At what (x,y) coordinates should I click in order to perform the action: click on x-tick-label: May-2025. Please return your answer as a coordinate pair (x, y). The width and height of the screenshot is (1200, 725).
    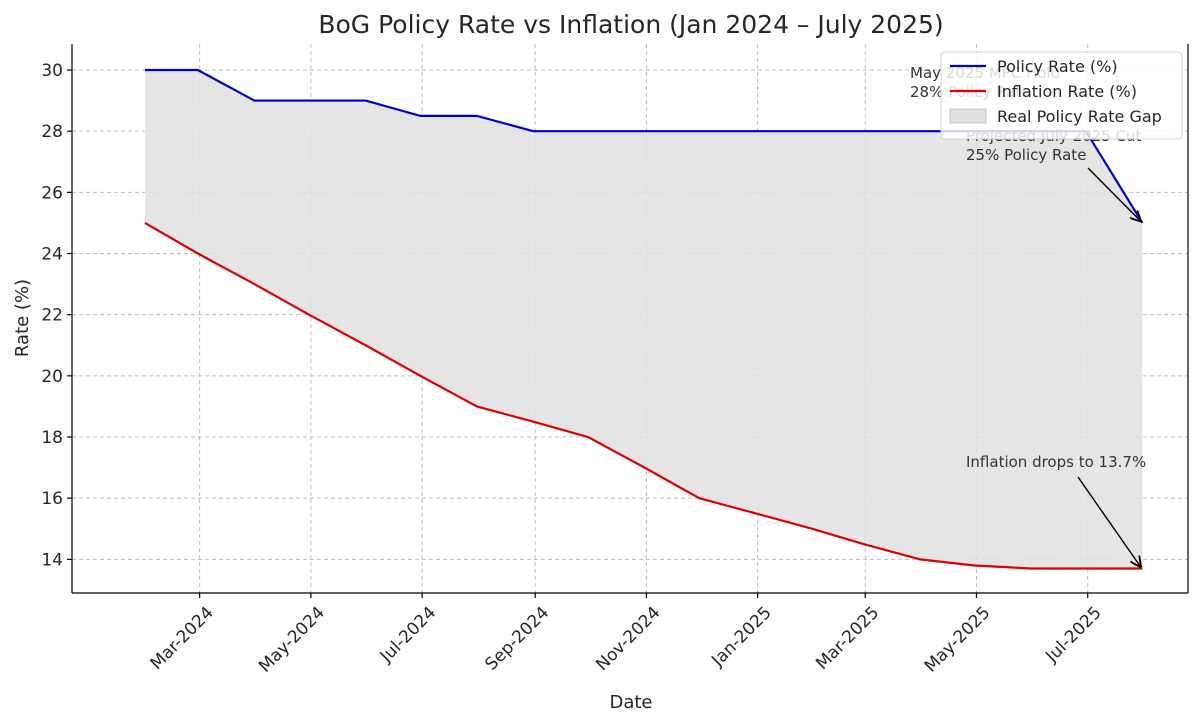
    Looking at the image, I should click on (958, 640).